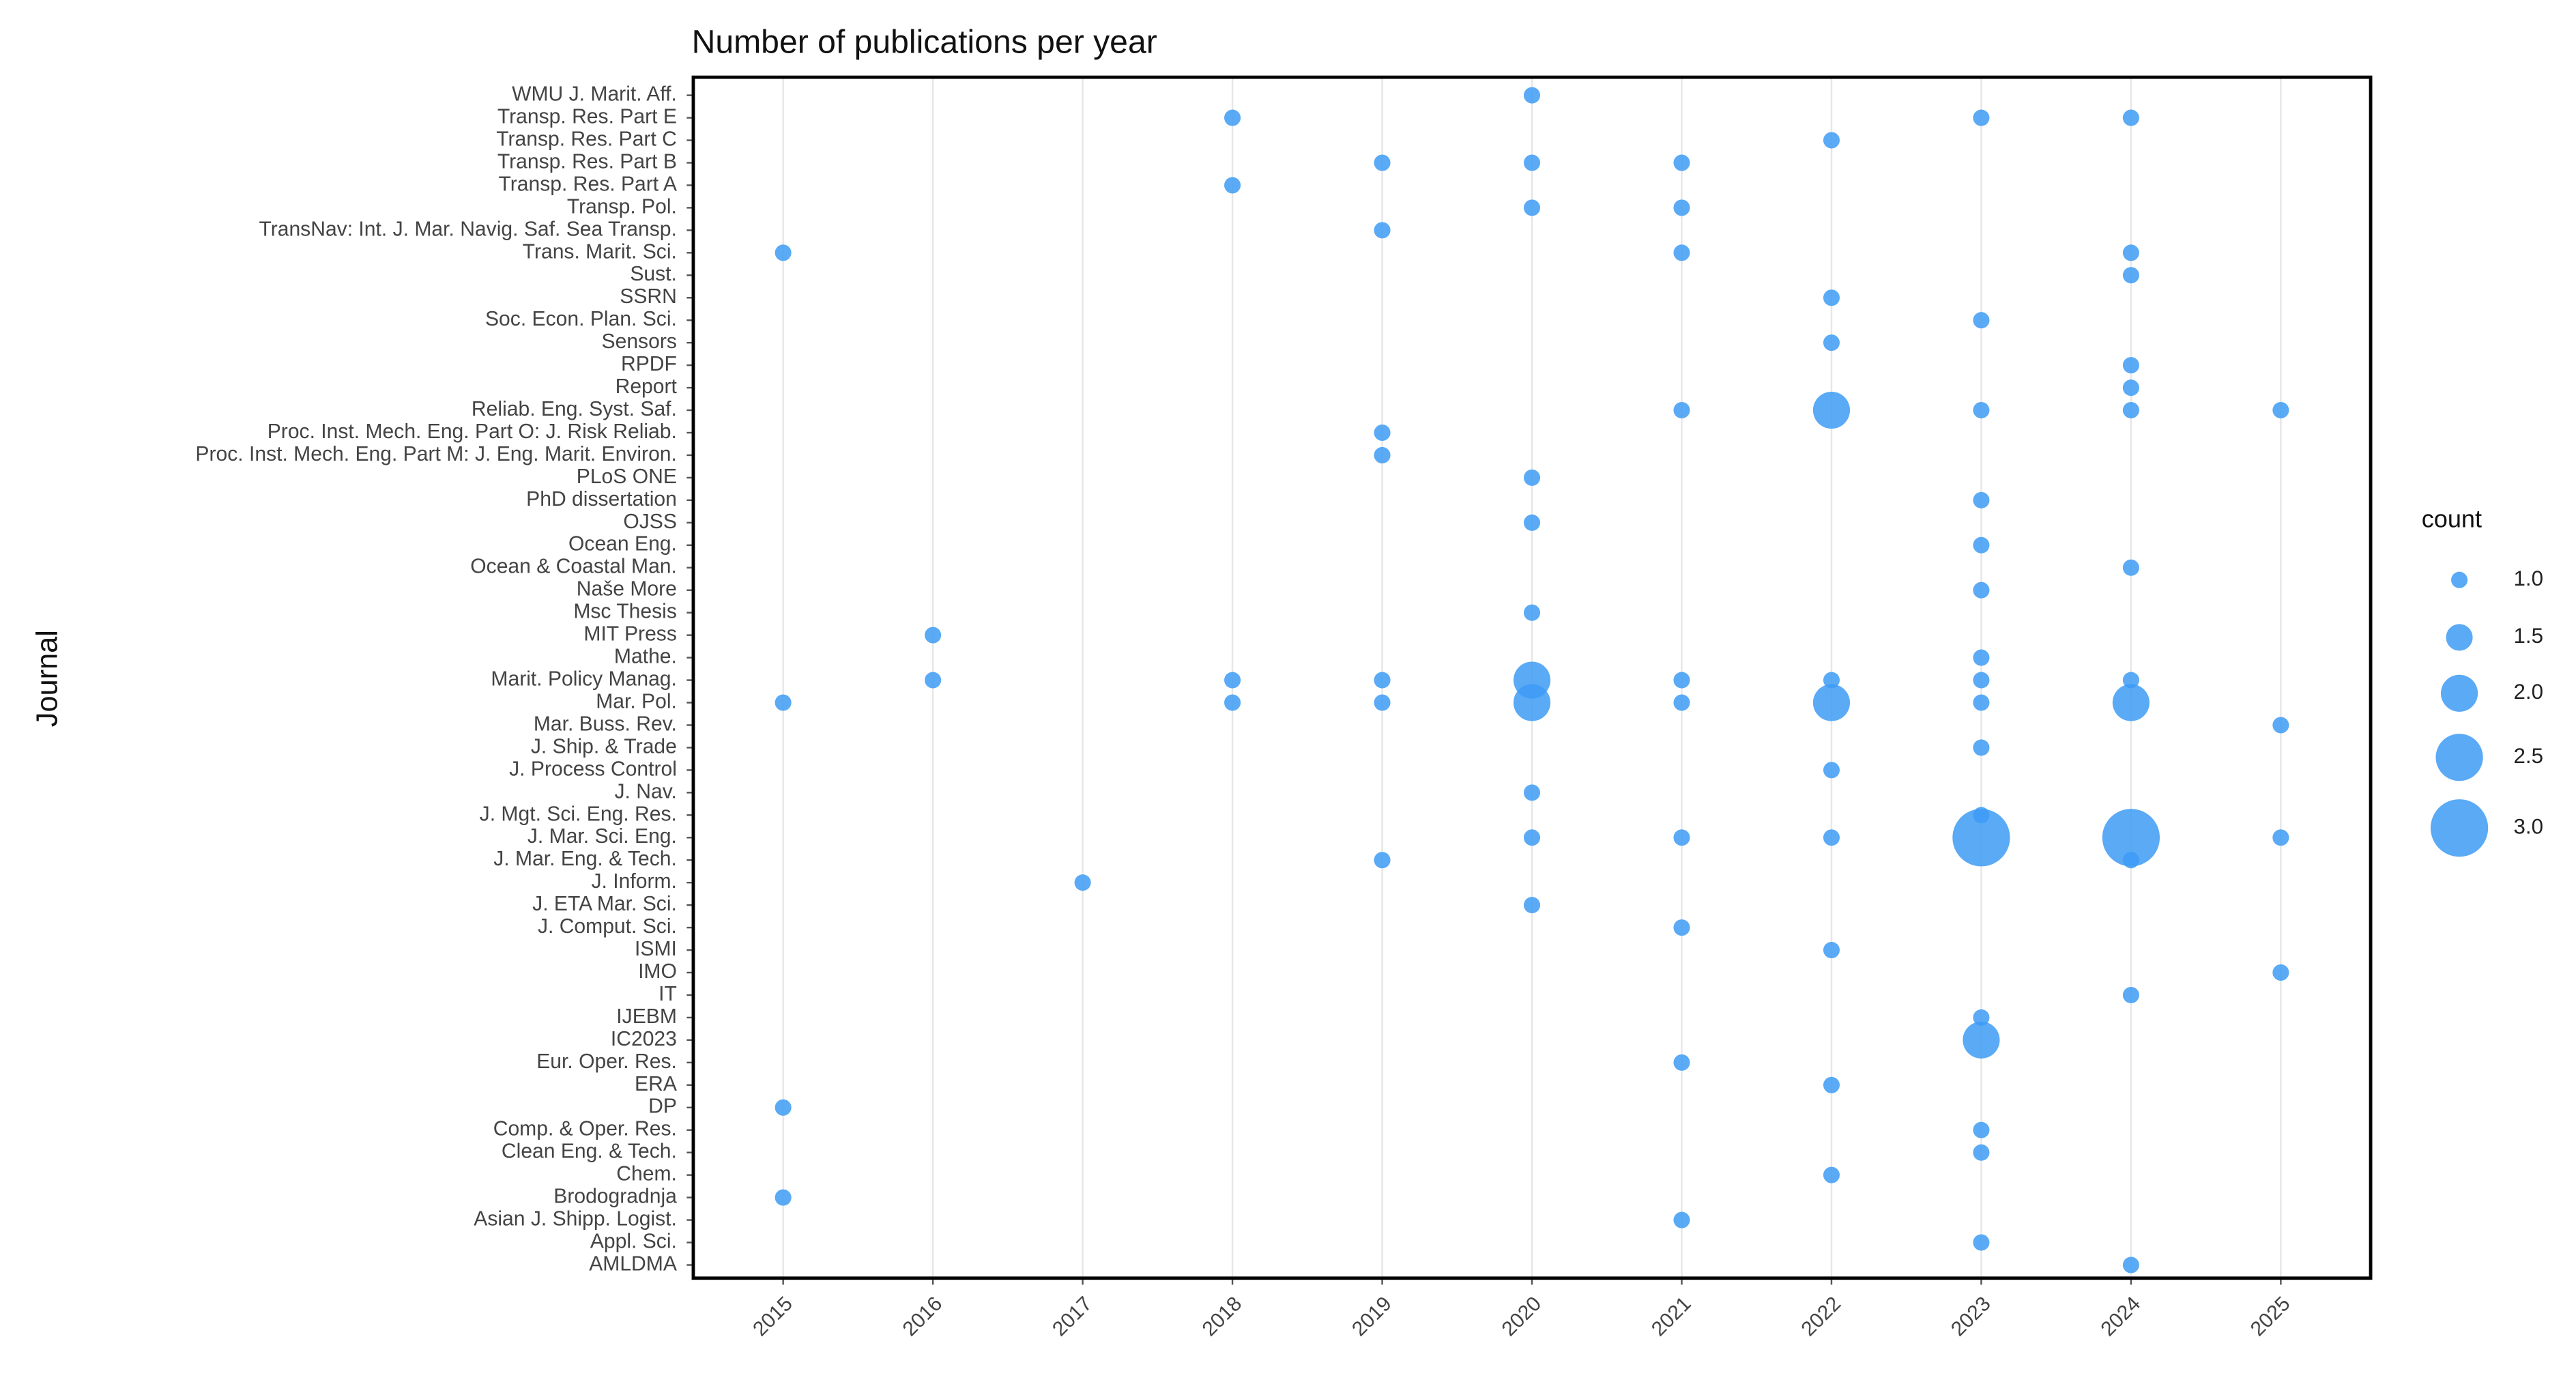 The width and height of the screenshot is (2576, 1380). What do you see at coordinates (588, 184) in the screenshot?
I see `y-tick-label: Transp. Res. Part A` at bounding box center [588, 184].